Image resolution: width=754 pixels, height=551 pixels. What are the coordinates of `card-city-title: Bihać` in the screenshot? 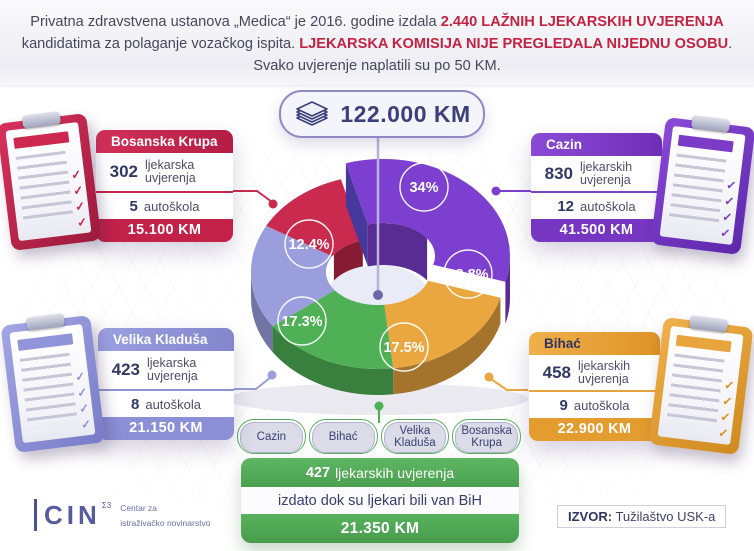 It's located at (594, 343).